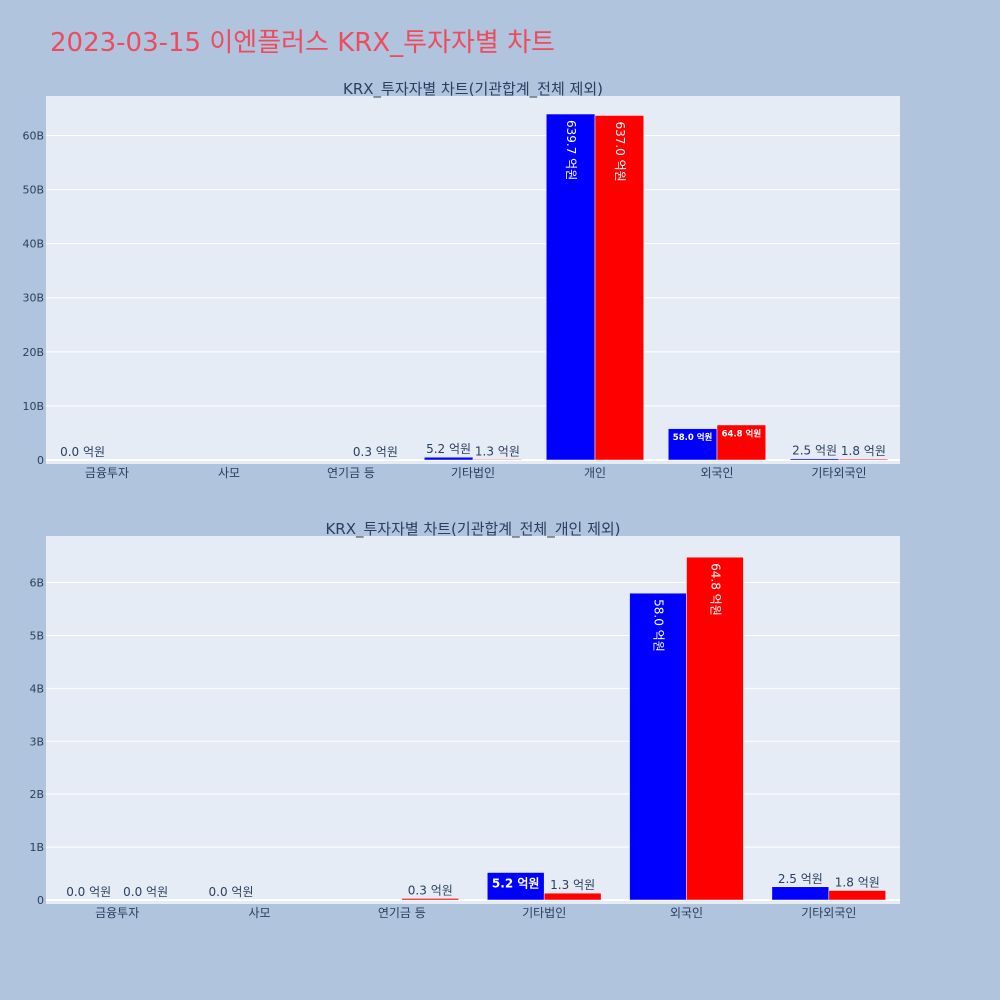  I want to click on y-tick-label: 20B, so click(33, 352).